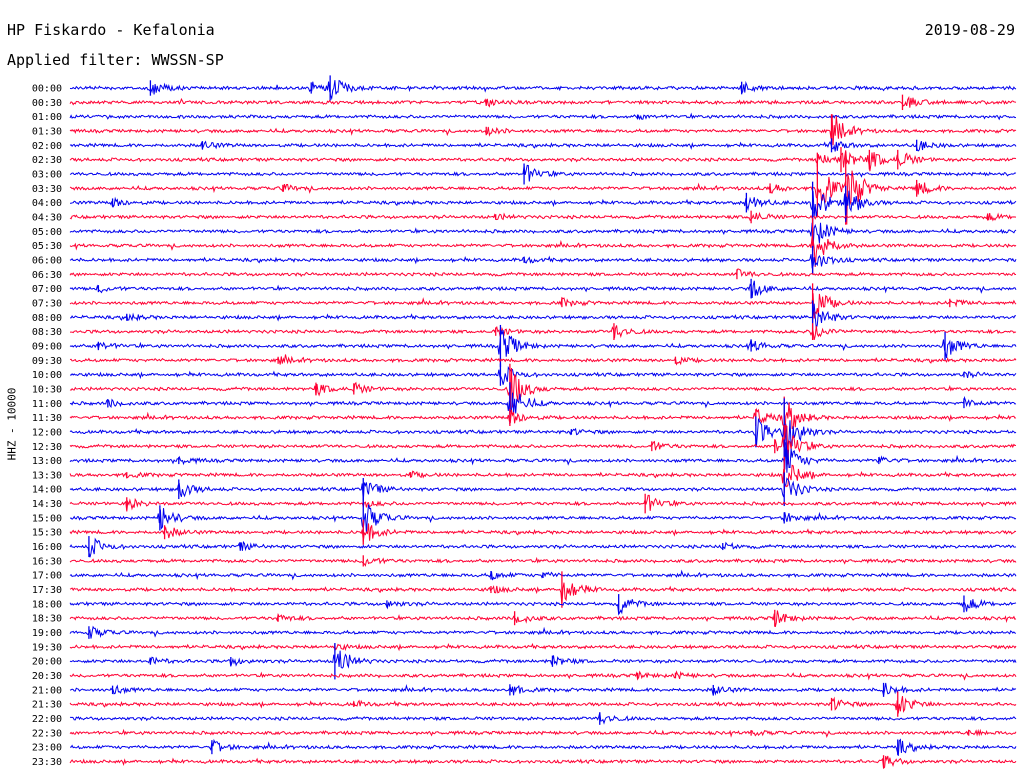  I want to click on time-tick-label: 18:00, so click(47, 604).